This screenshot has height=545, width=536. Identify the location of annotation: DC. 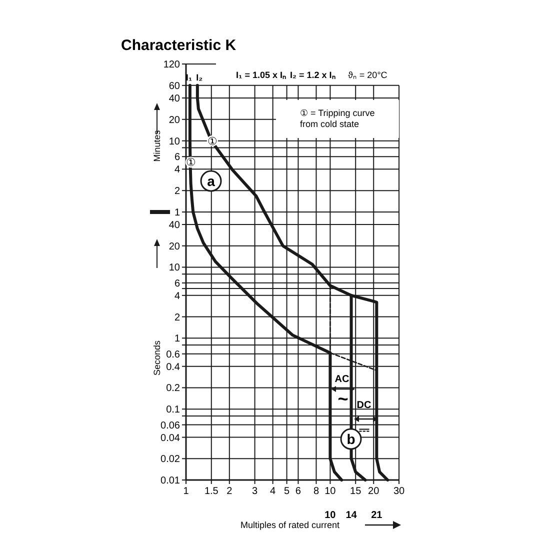
(364, 405).